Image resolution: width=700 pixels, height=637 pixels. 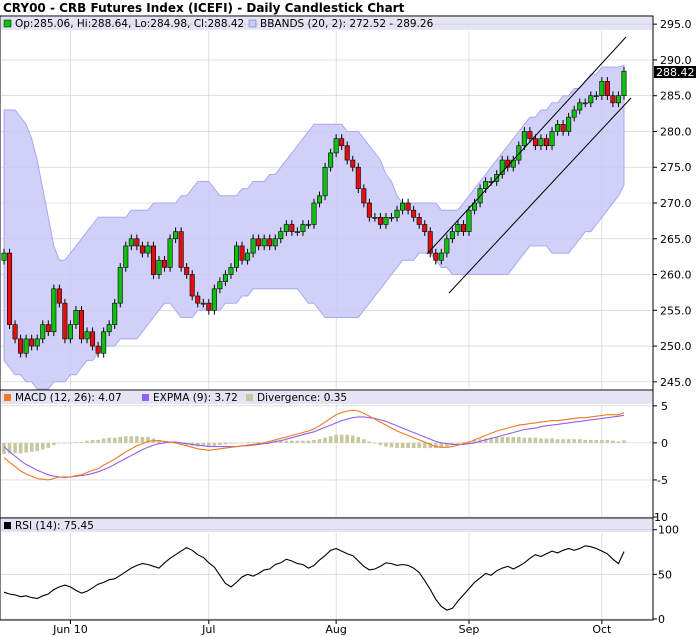 I want to click on macd-axis: -10 -5 0 5, so click(x=659, y=462).